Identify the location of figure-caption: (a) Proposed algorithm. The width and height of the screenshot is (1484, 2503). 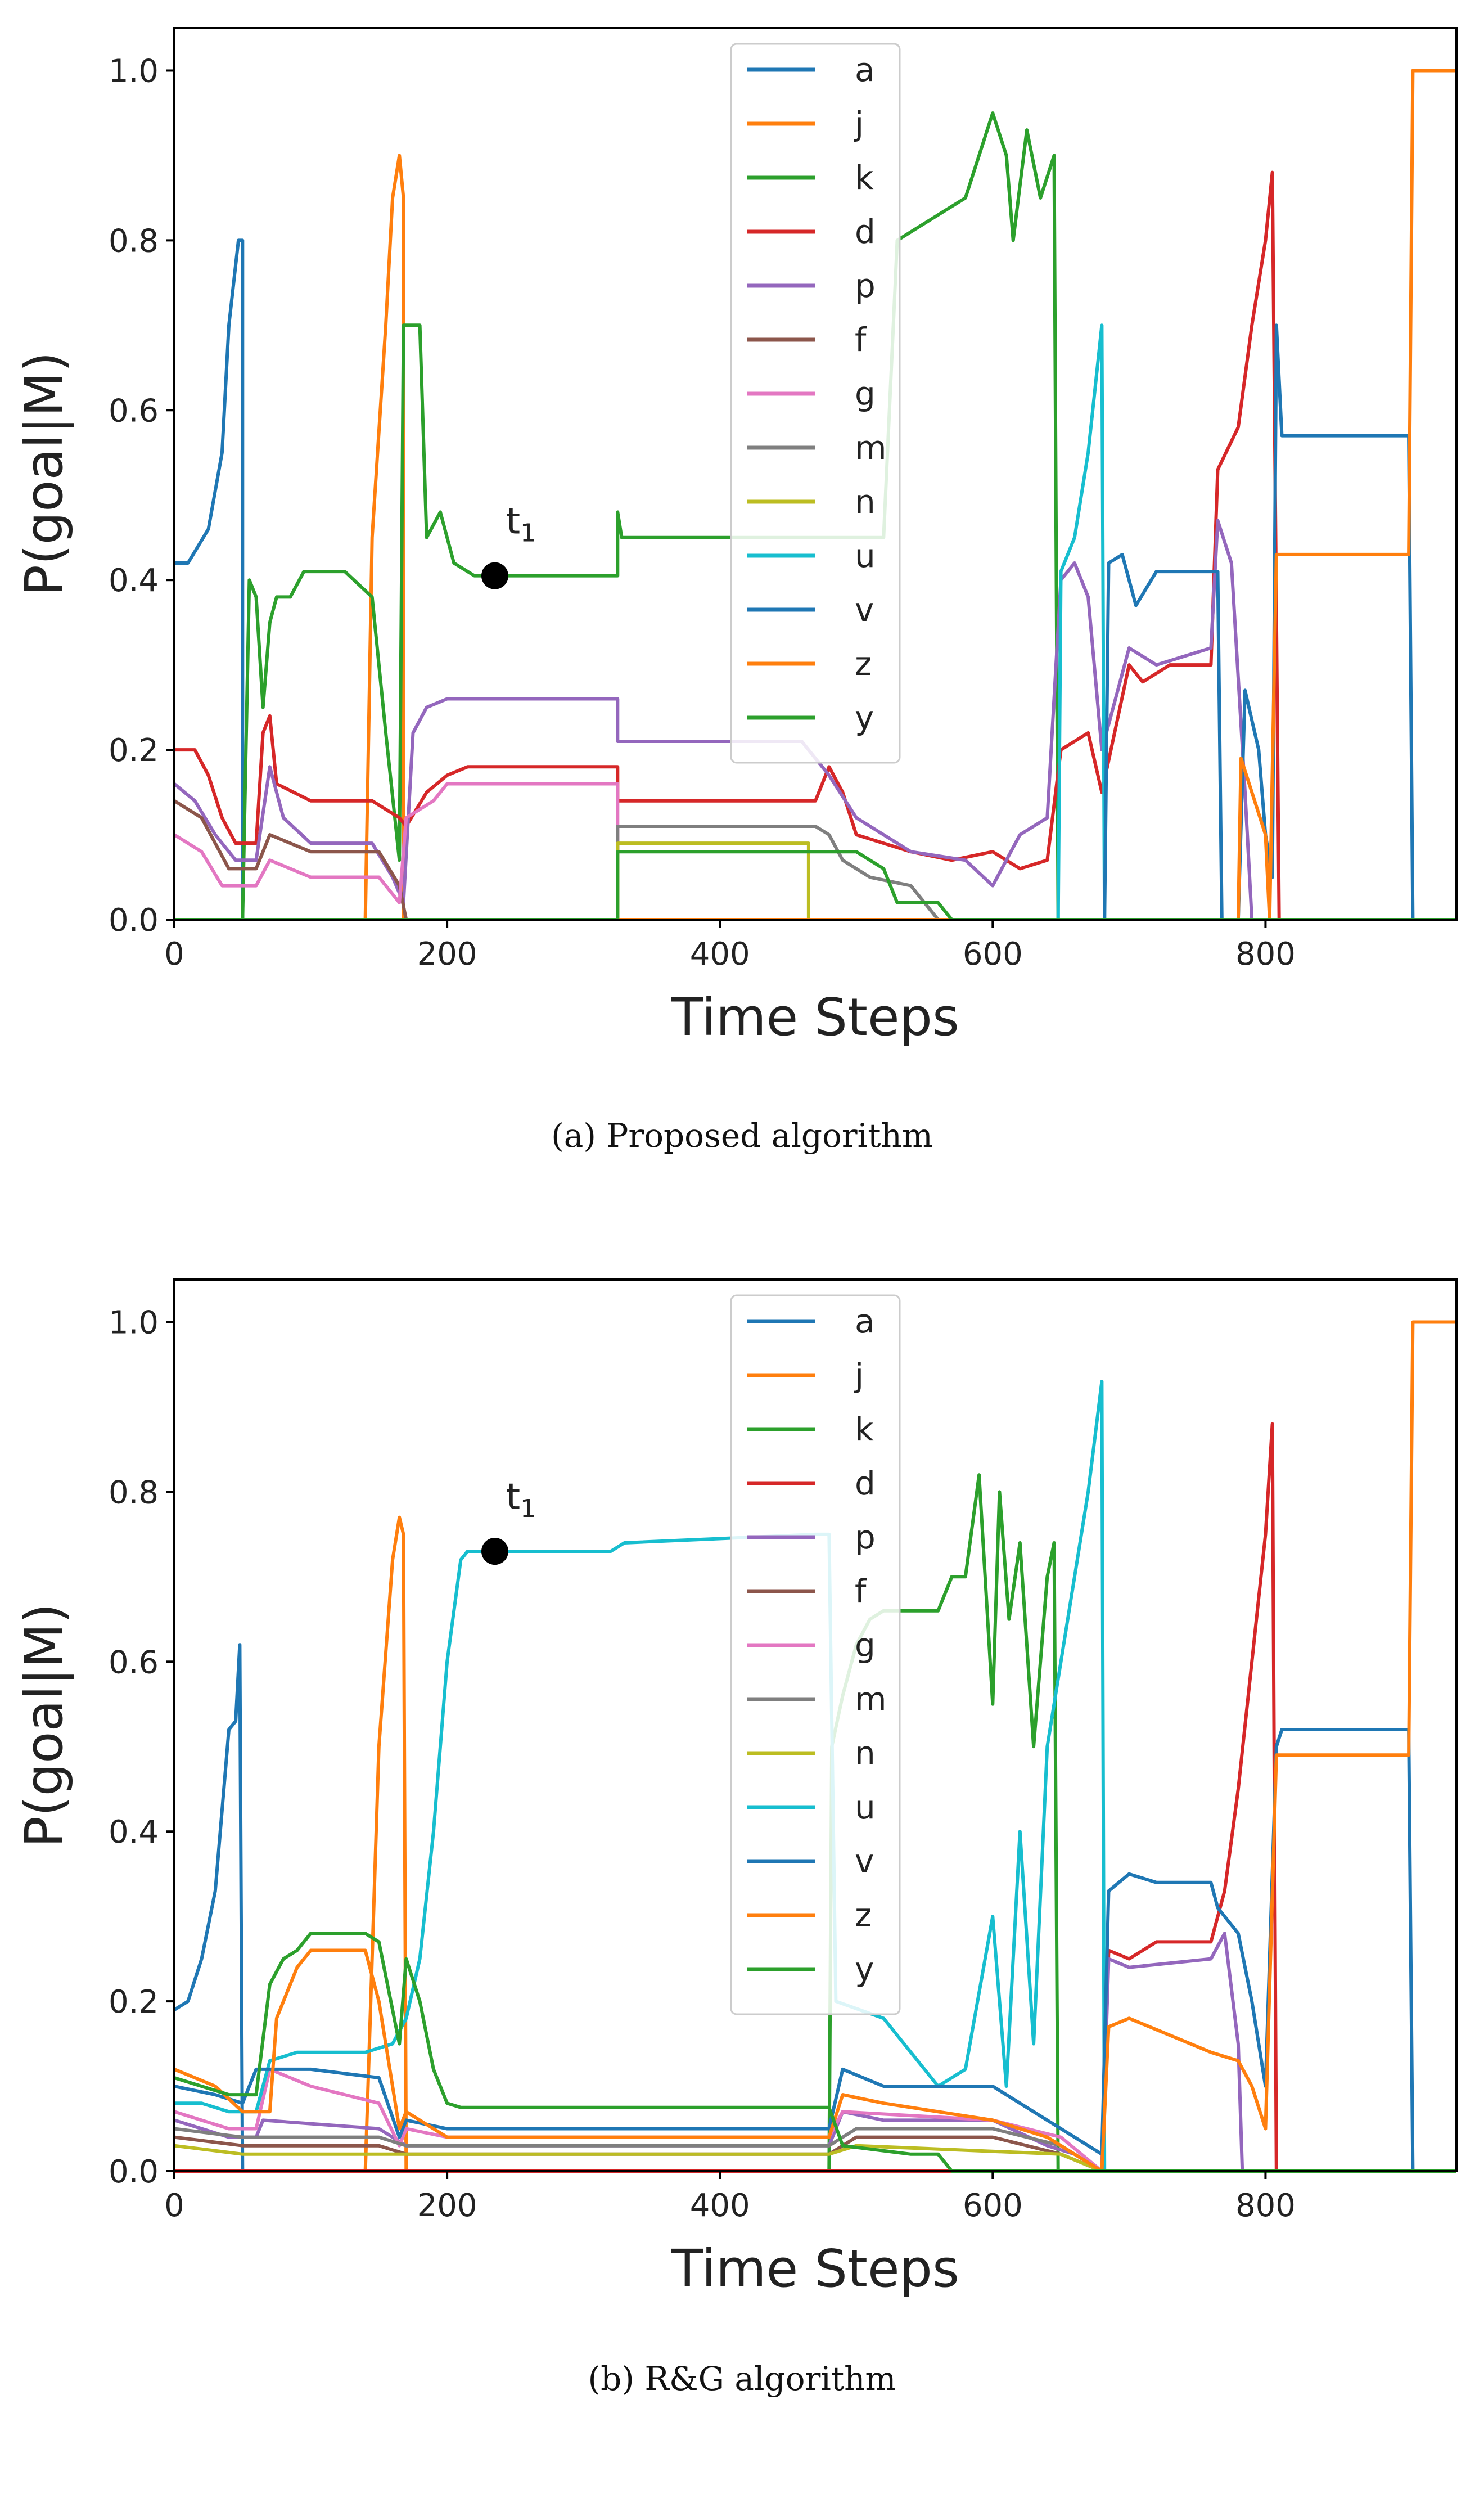
(742, 1136).